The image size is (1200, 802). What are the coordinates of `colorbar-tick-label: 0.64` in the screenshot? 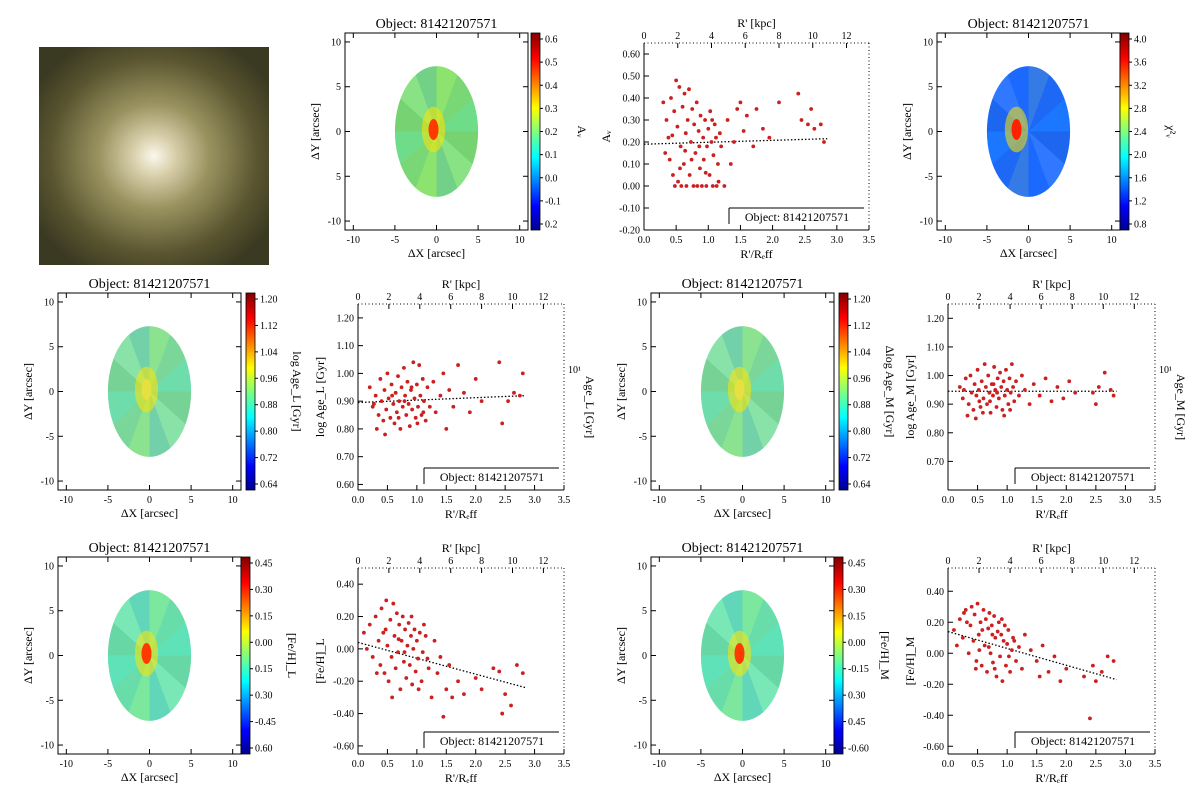 It's located at (269, 485).